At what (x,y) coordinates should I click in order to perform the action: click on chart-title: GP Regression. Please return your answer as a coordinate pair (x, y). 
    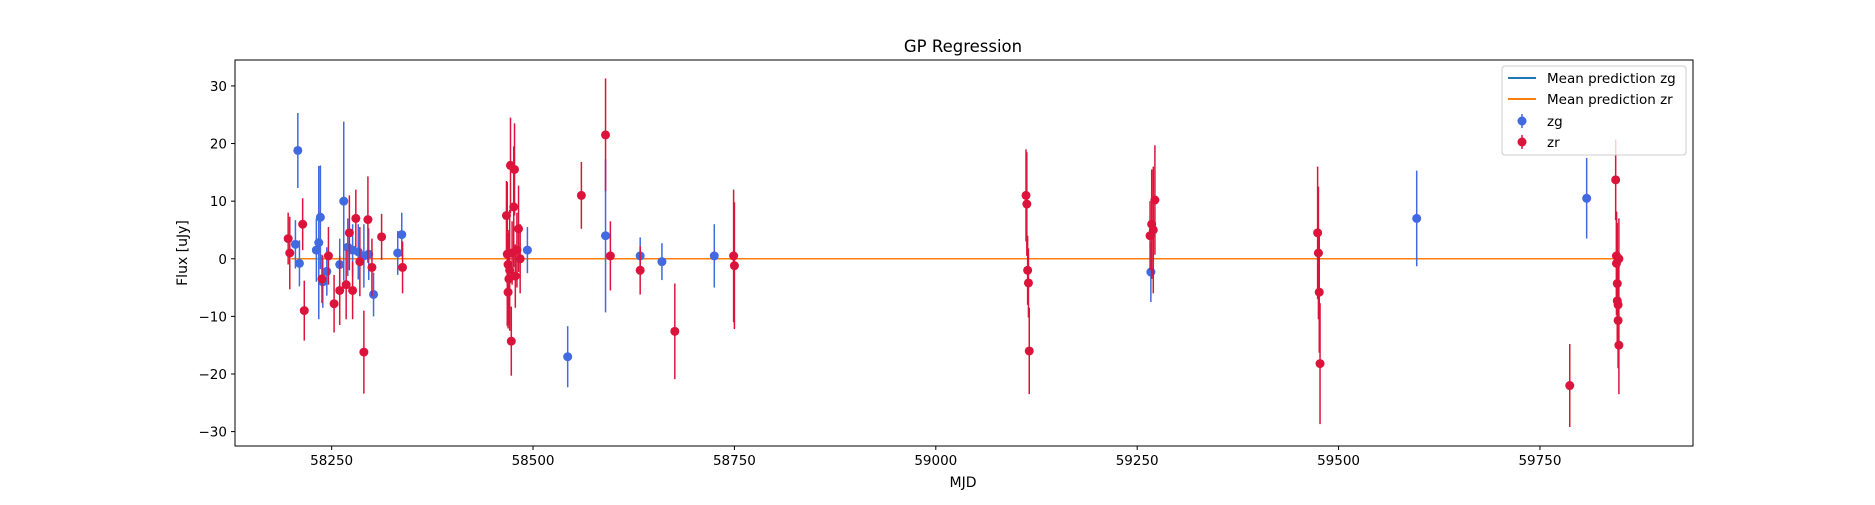
    Looking at the image, I should click on (963, 46).